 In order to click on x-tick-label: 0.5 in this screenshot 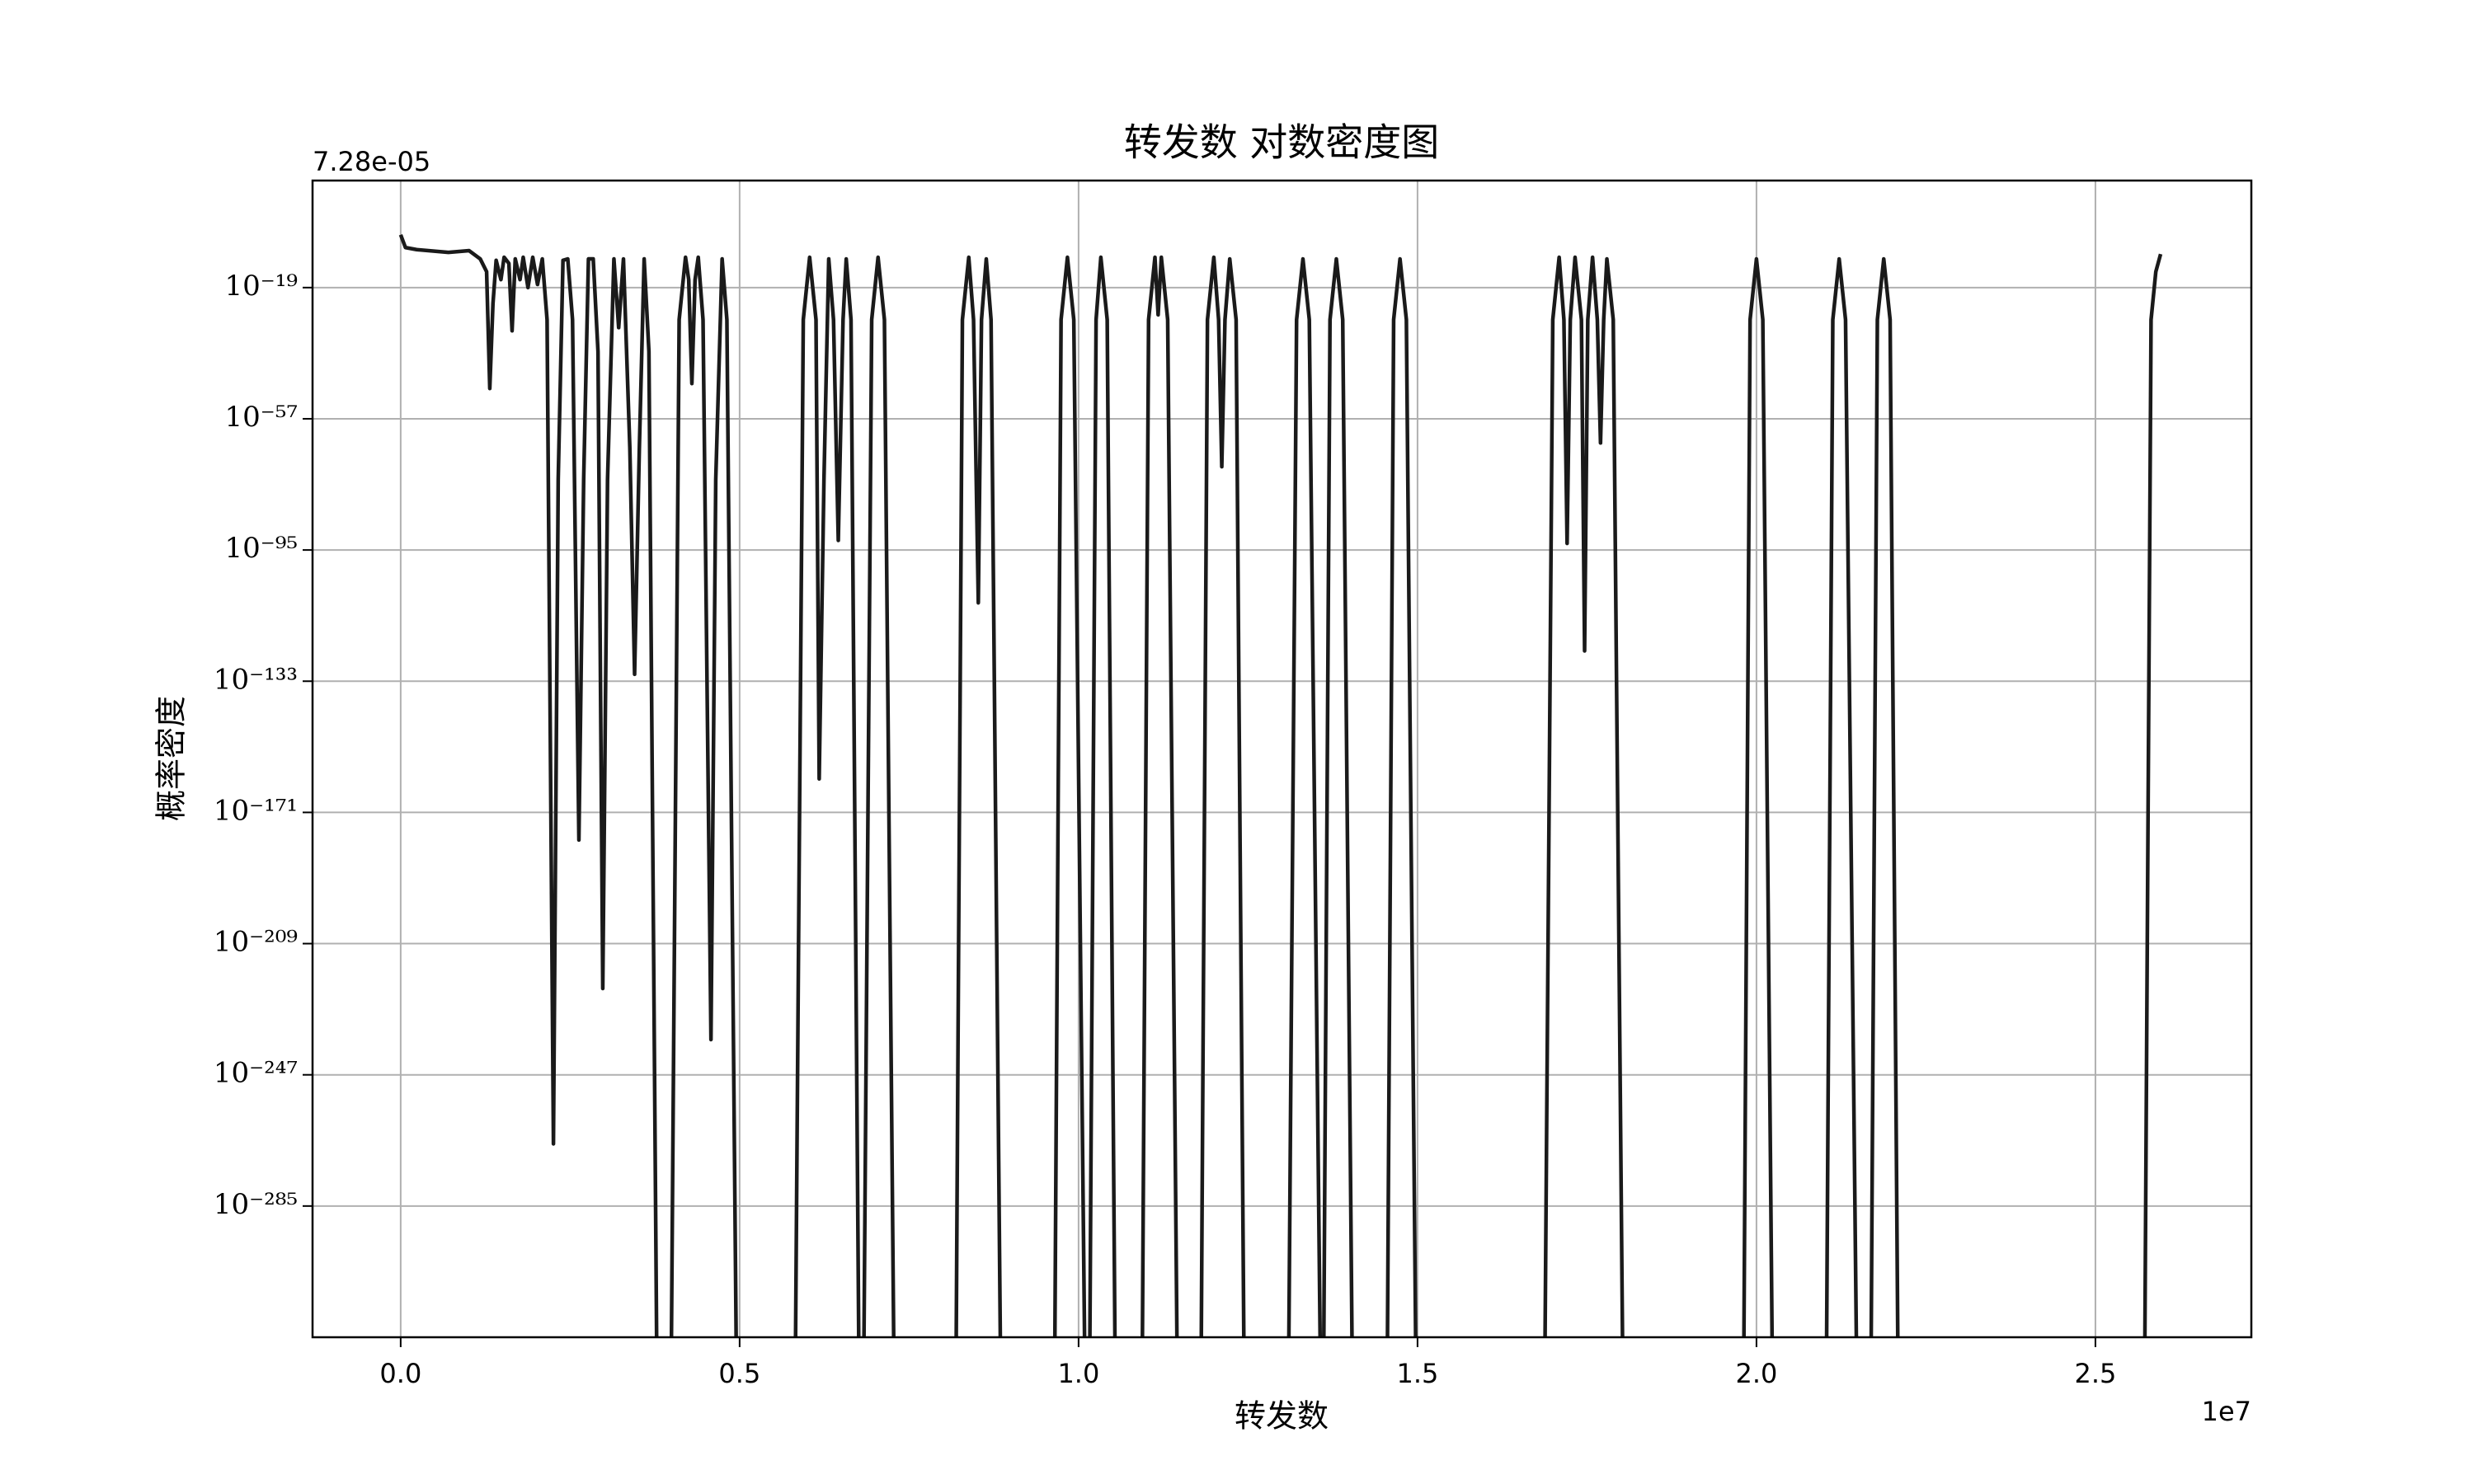, I will do `click(739, 1373)`.